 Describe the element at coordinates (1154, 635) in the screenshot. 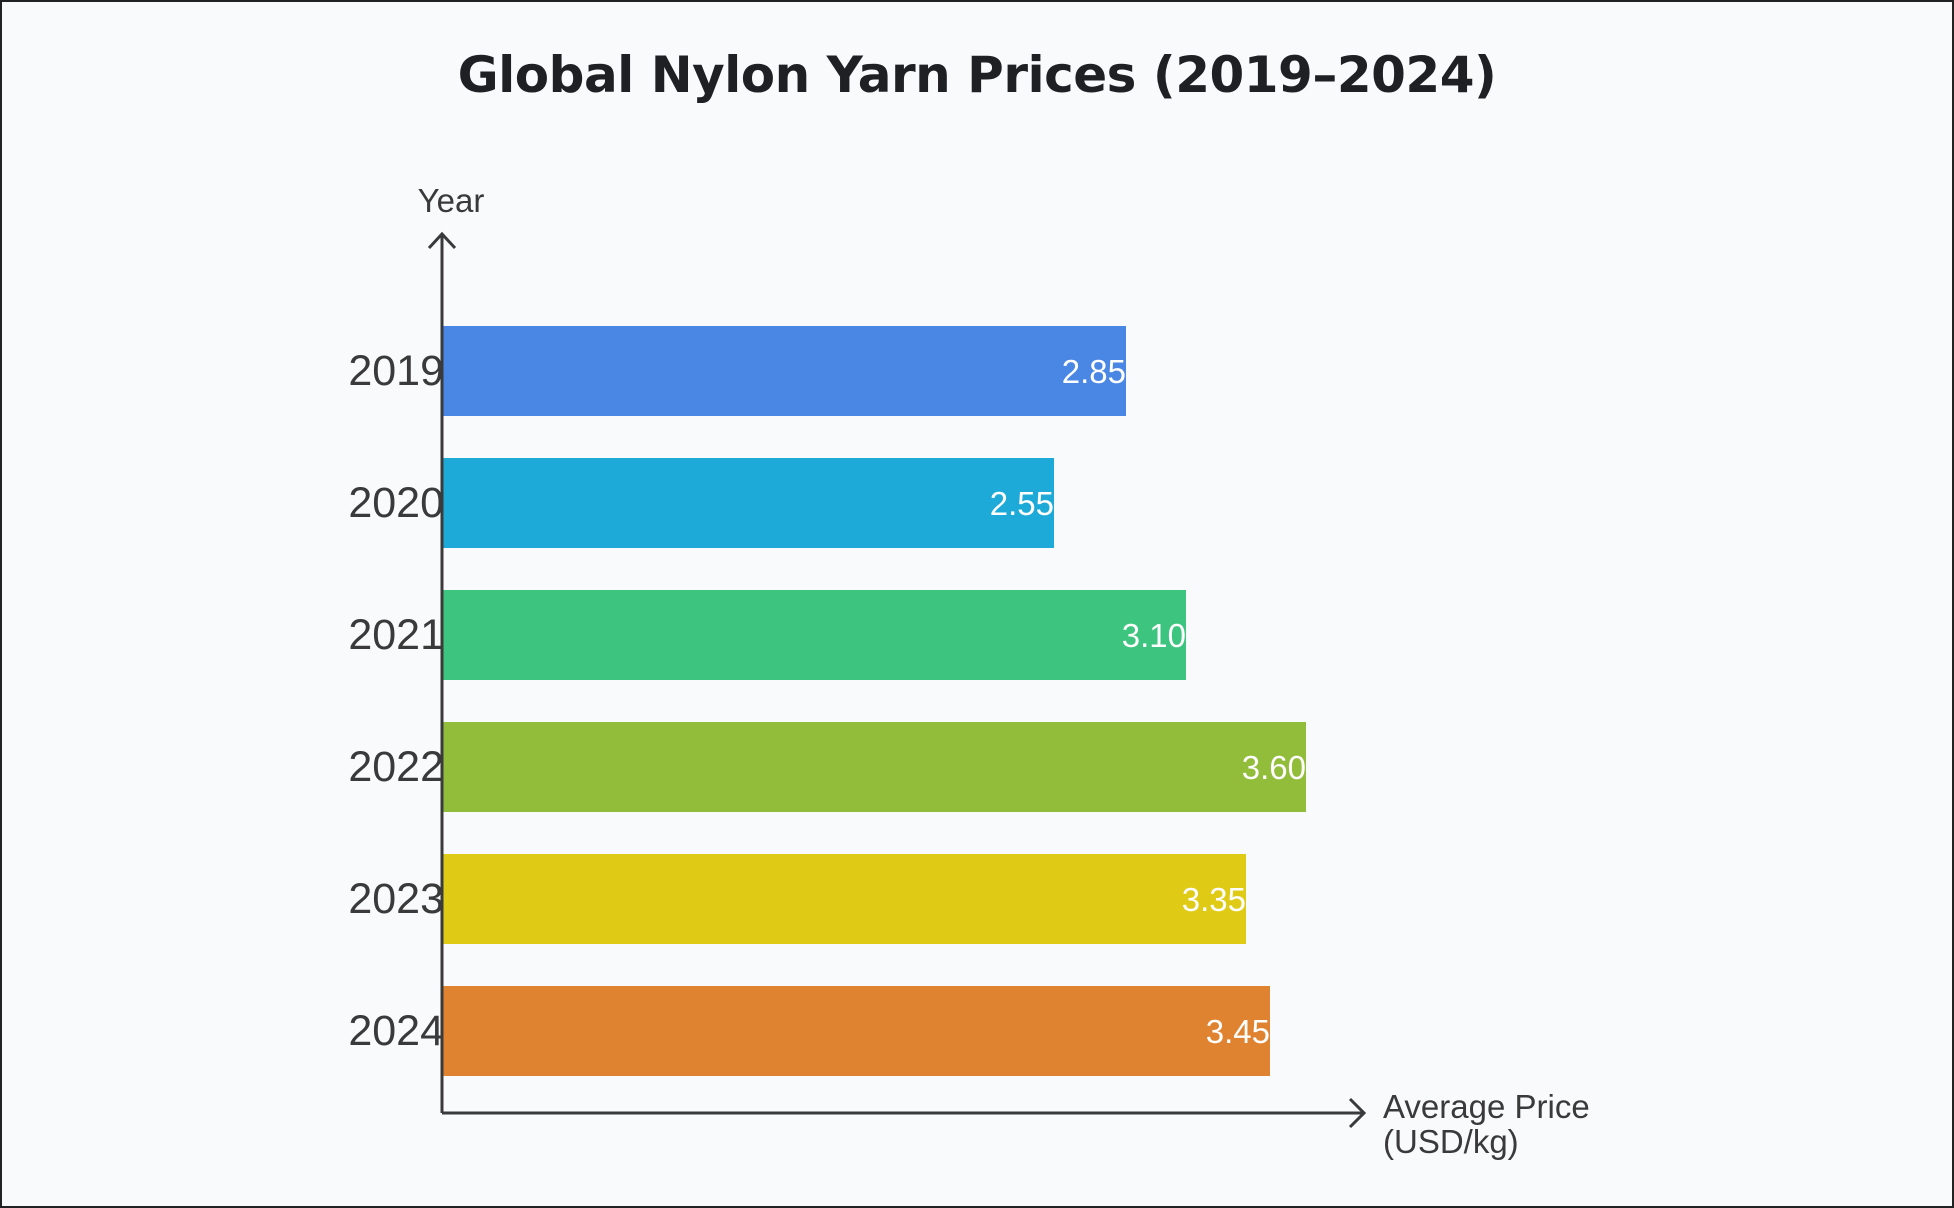

I see `value-label-2021: 3.10` at that location.